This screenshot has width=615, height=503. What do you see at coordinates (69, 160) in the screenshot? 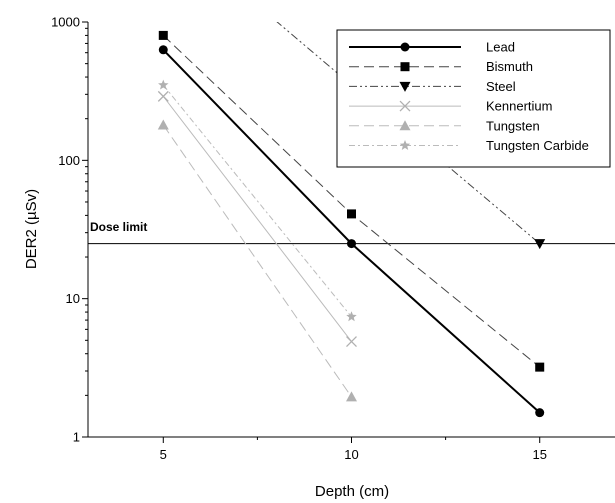
I see `y-tick-label: 100` at bounding box center [69, 160].